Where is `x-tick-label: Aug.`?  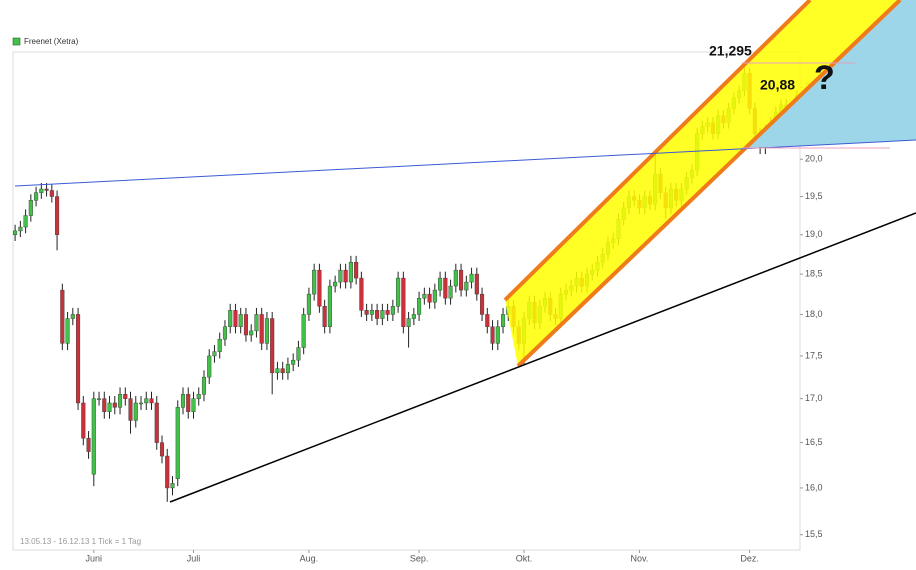
x-tick-label: Aug. is located at coordinates (309, 558).